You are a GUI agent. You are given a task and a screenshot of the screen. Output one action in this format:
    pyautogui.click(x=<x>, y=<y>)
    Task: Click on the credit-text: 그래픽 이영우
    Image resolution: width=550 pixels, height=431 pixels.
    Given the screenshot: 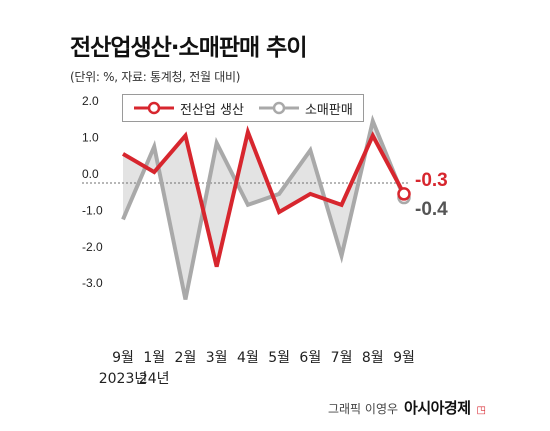 What is the action you would take?
    pyautogui.click(x=363, y=409)
    